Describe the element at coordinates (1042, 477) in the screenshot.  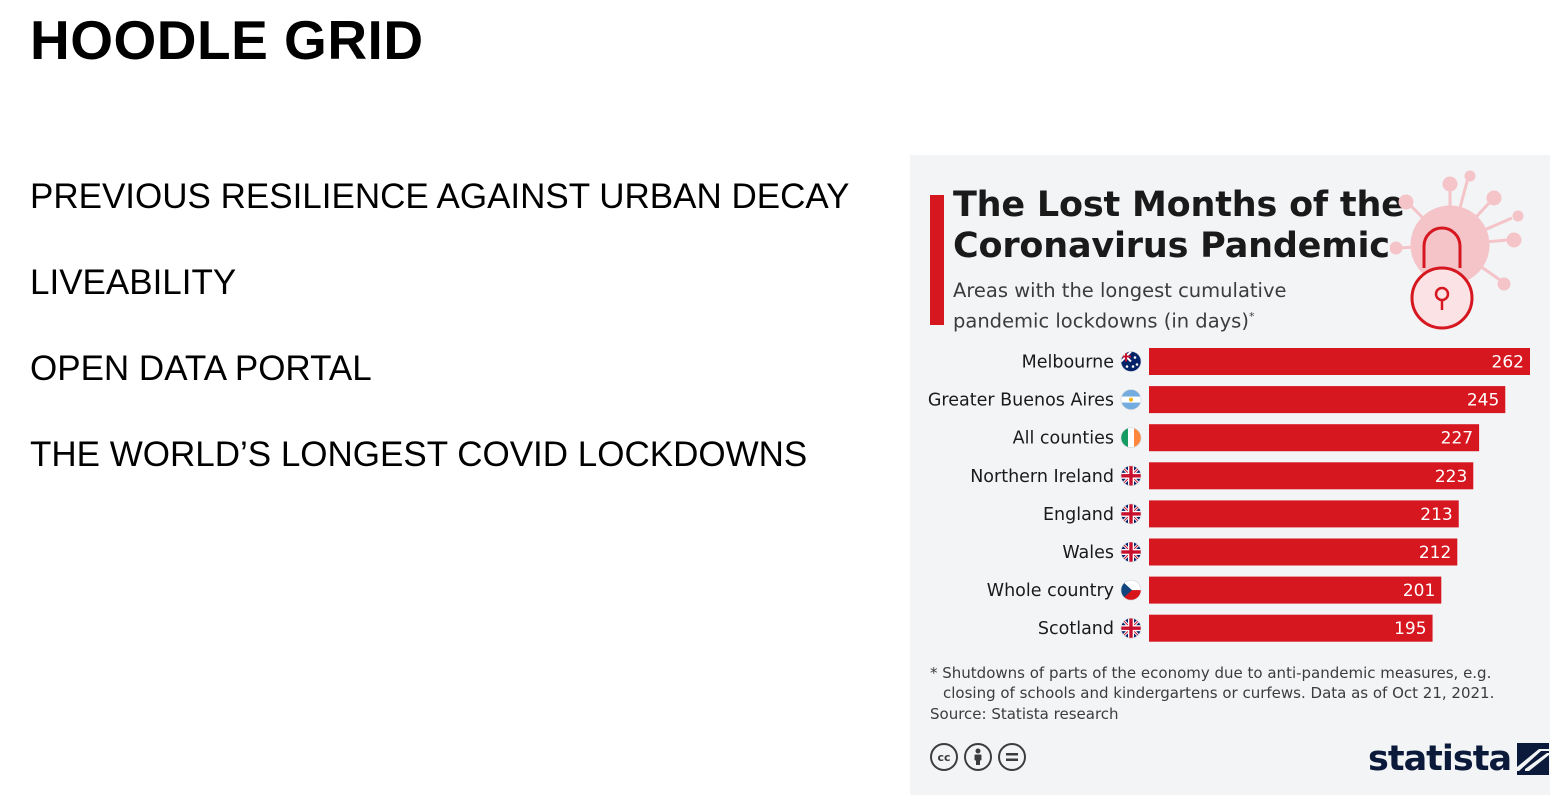
I see `category-label: Northern Ireland` at that location.